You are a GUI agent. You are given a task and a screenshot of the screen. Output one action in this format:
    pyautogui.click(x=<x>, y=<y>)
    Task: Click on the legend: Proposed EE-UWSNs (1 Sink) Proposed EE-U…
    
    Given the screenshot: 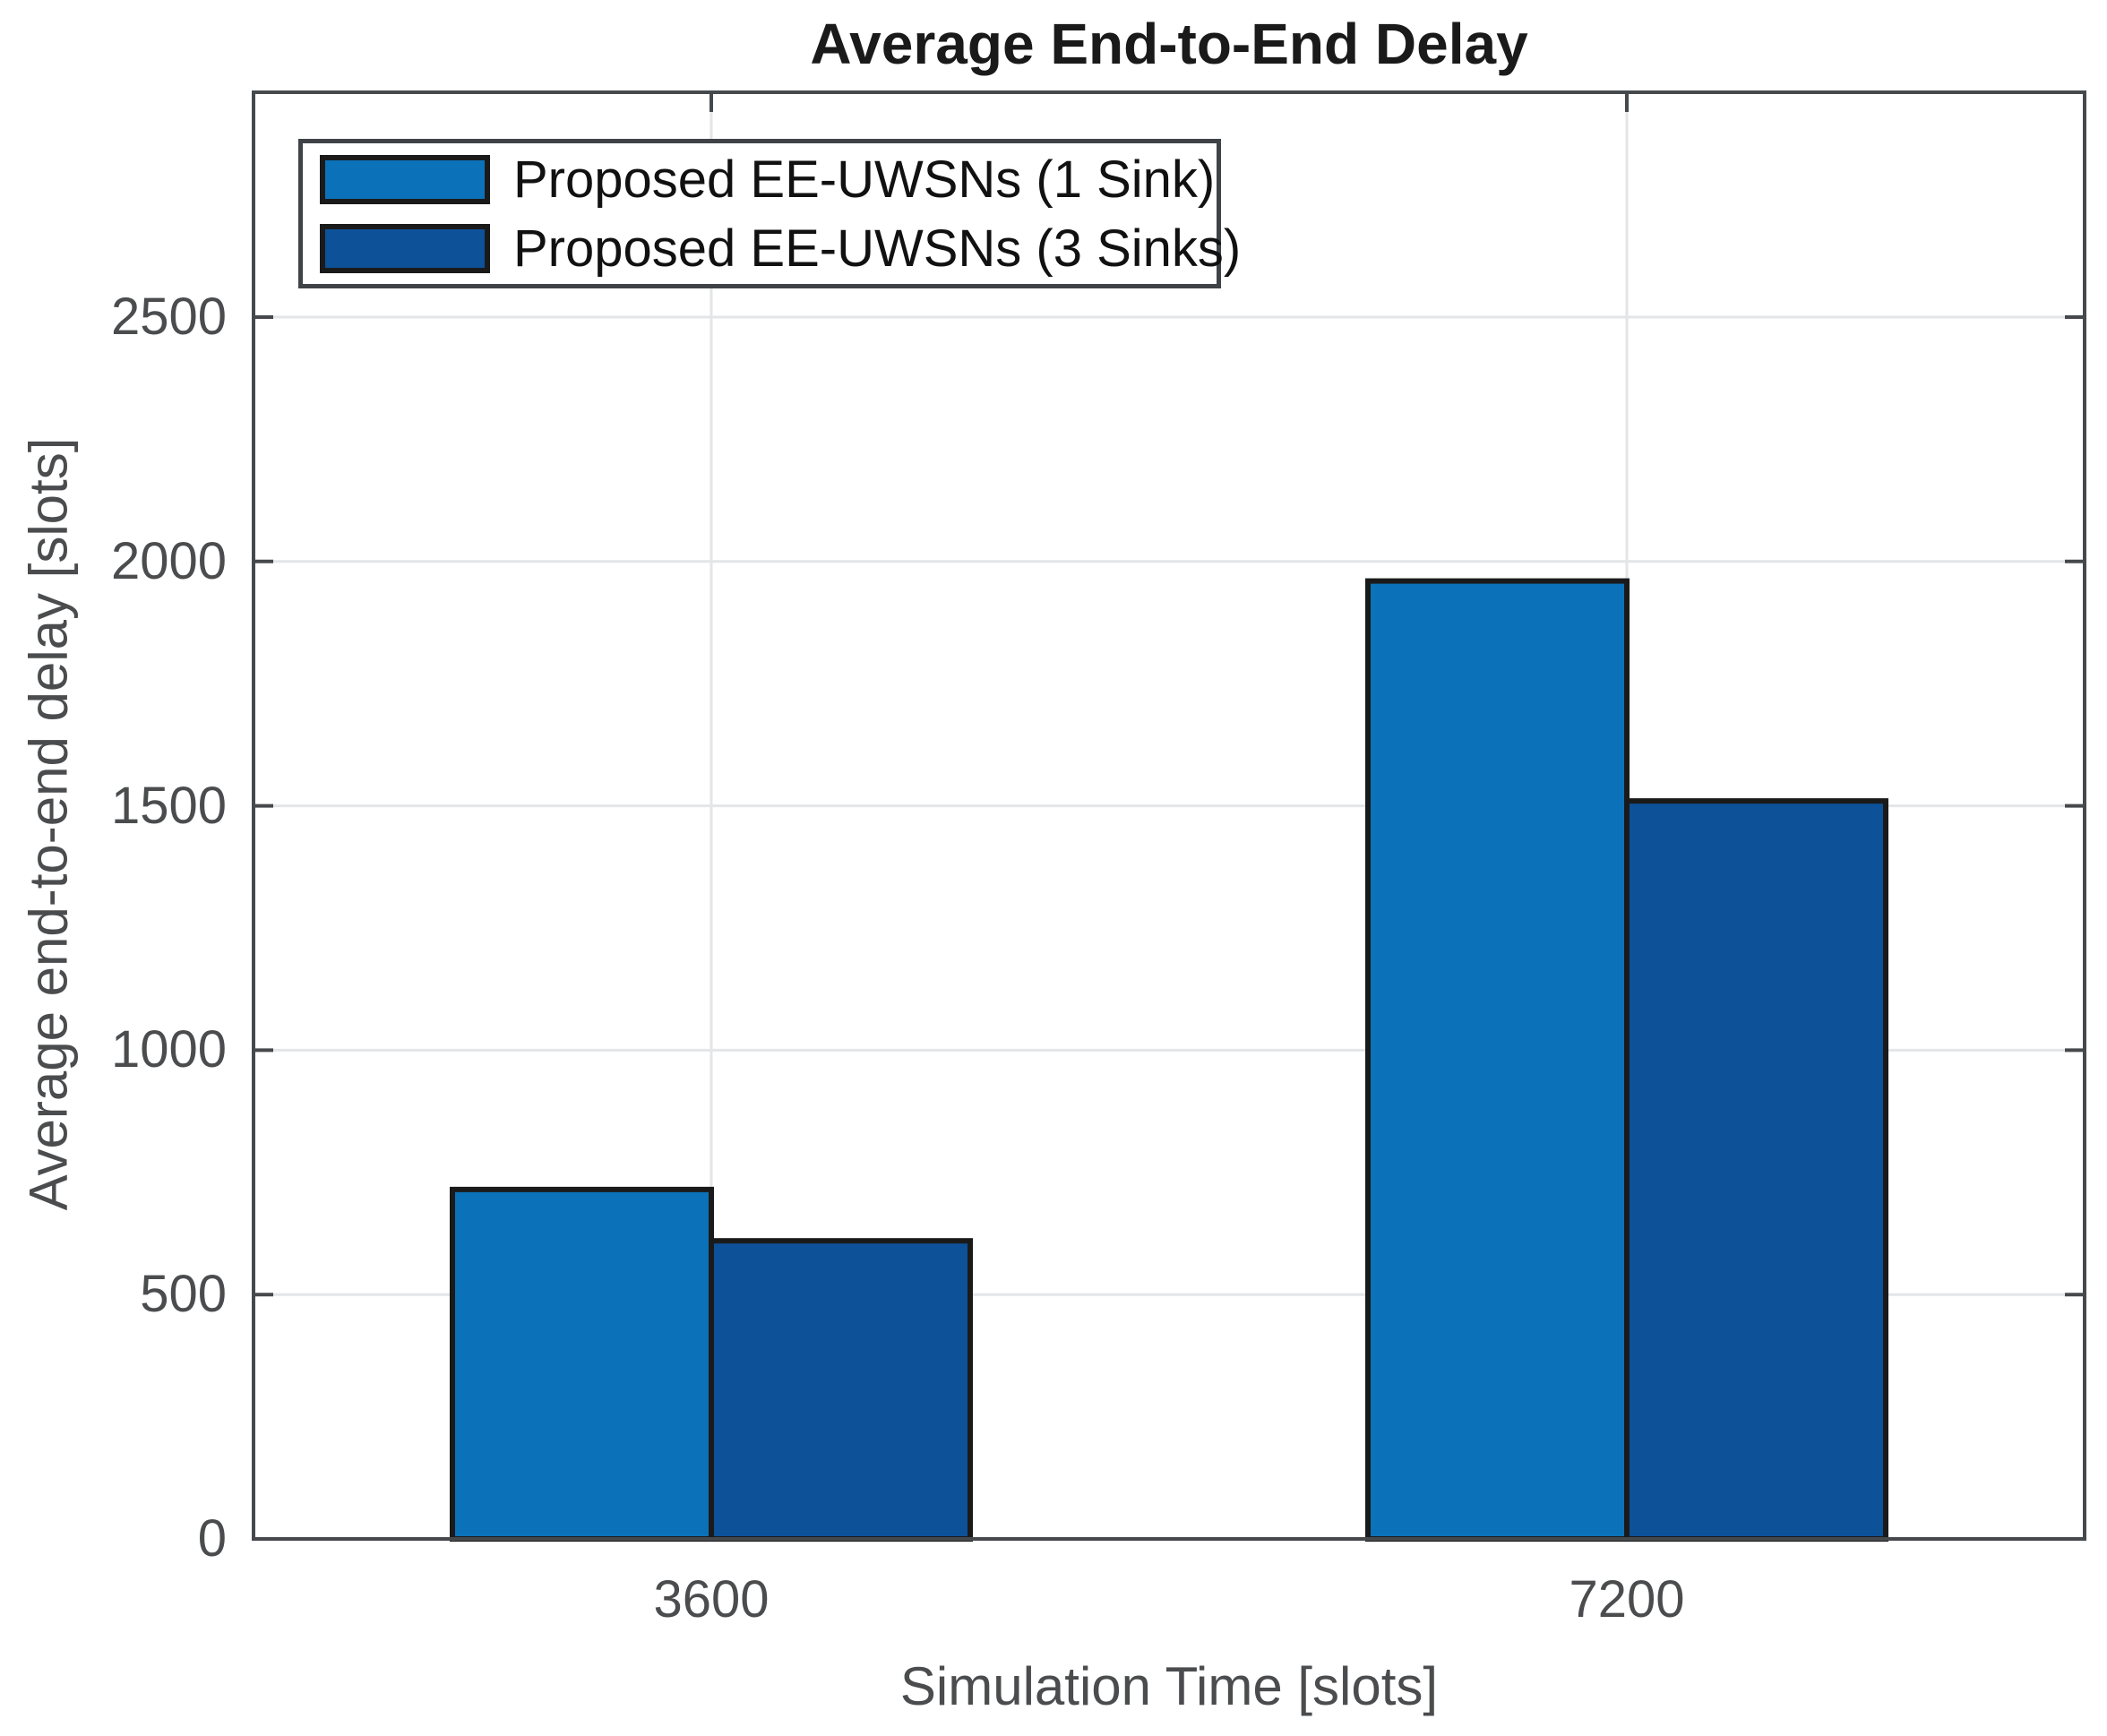 What is the action you would take?
    pyautogui.click(x=769, y=213)
    